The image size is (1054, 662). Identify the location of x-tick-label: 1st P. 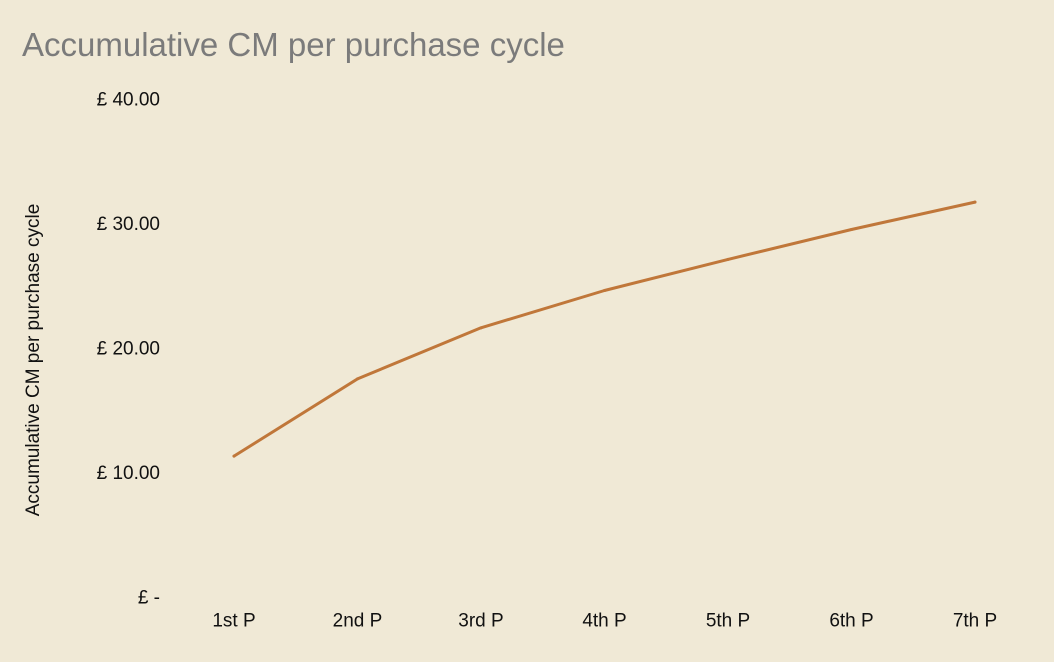
(233, 621).